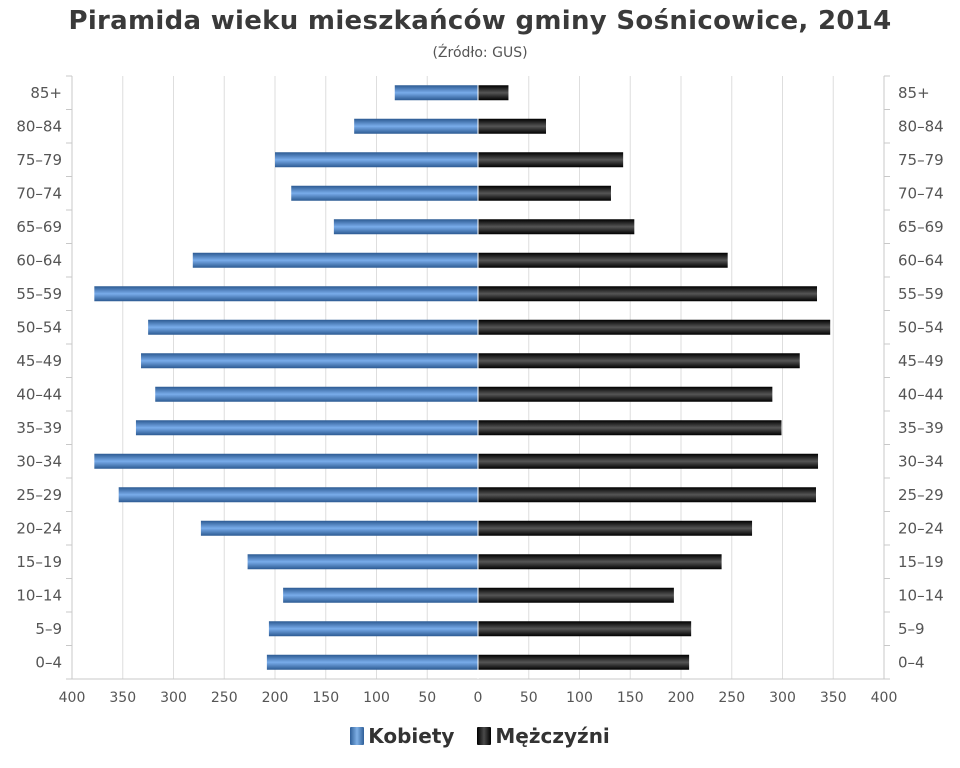  I want to click on y-tick-label-left: 60–64, so click(39, 260).